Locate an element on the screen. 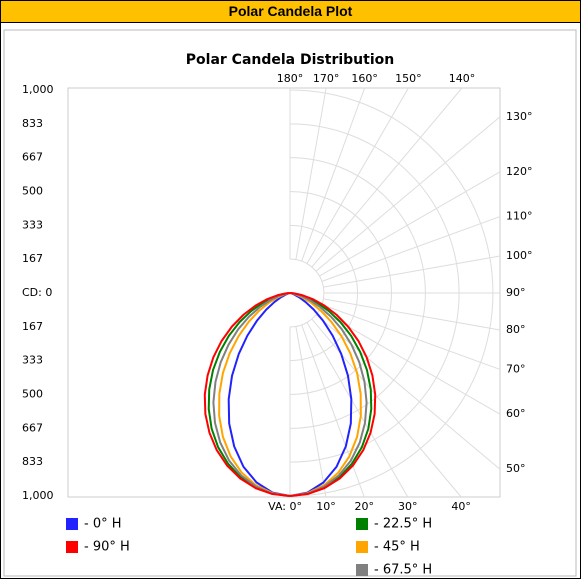  angle-tick-label: 80° is located at coordinates (516, 329).